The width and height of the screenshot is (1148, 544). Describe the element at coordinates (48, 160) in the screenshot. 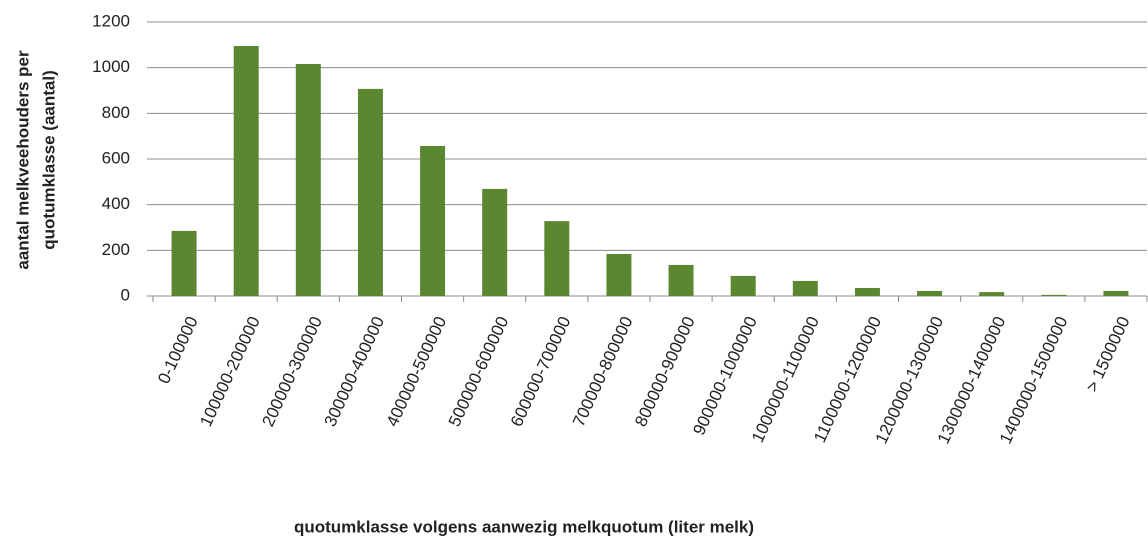

I see `y-axis-title: quotumklasse (aantal)` at that location.